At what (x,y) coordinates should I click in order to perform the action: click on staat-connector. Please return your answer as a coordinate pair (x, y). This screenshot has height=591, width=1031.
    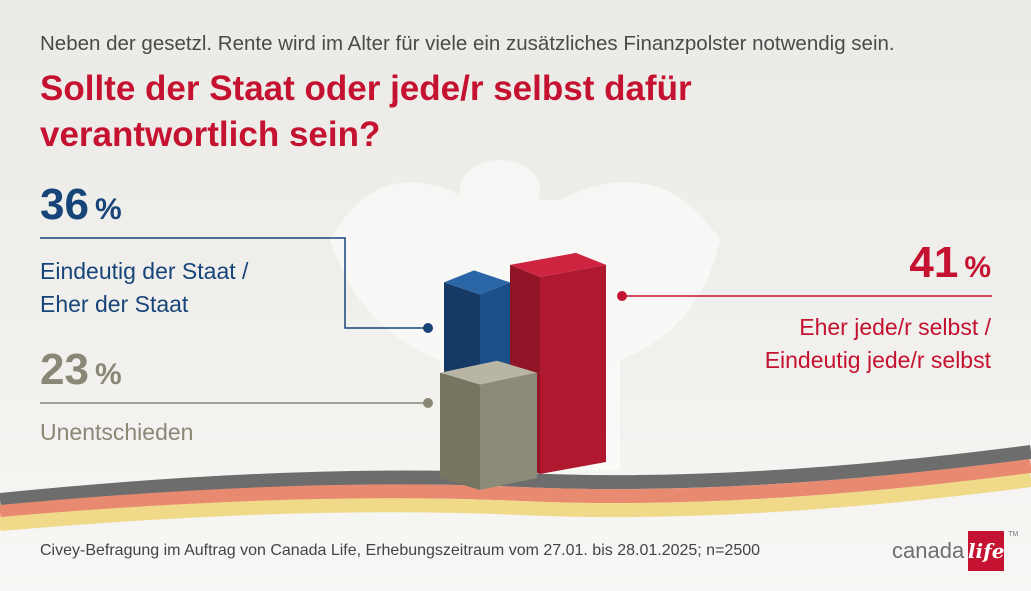
    Looking at the image, I should click on (234, 283).